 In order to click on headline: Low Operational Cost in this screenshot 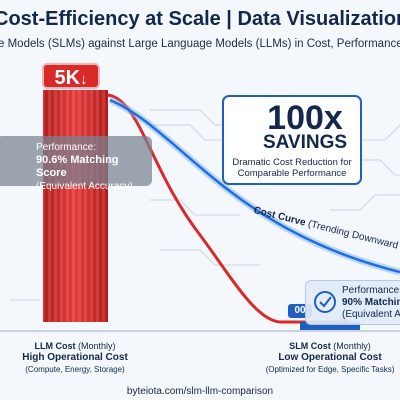, I will do `click(330, 357)`.